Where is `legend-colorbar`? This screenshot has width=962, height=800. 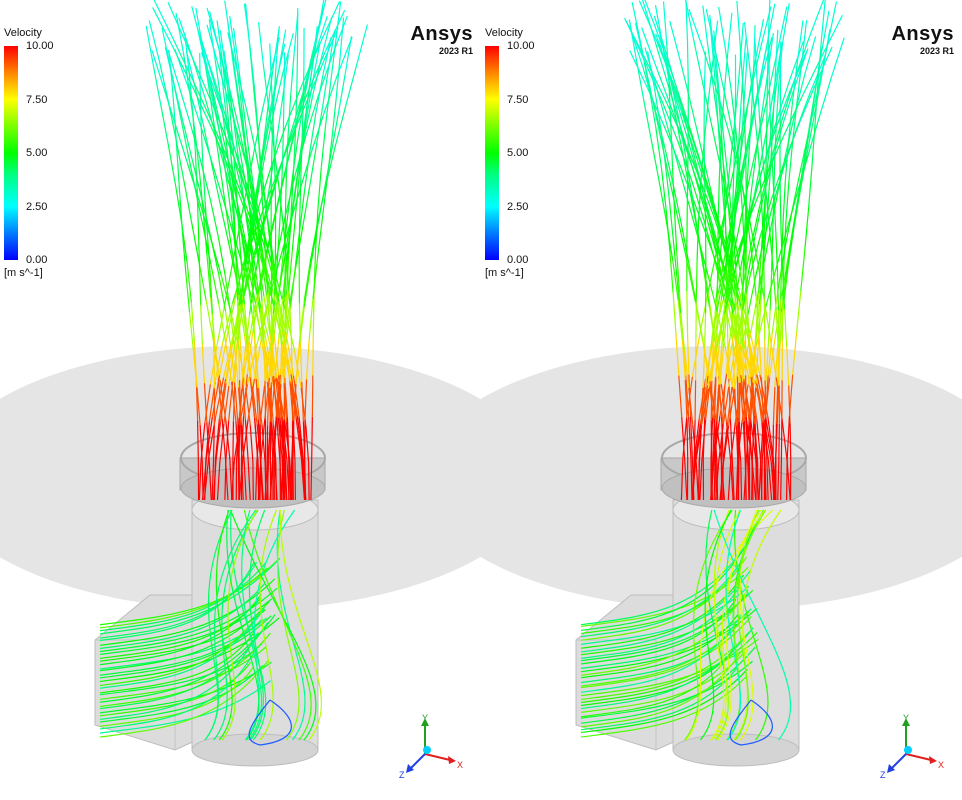
legend-colorbar is located at coordinates (11, 153).